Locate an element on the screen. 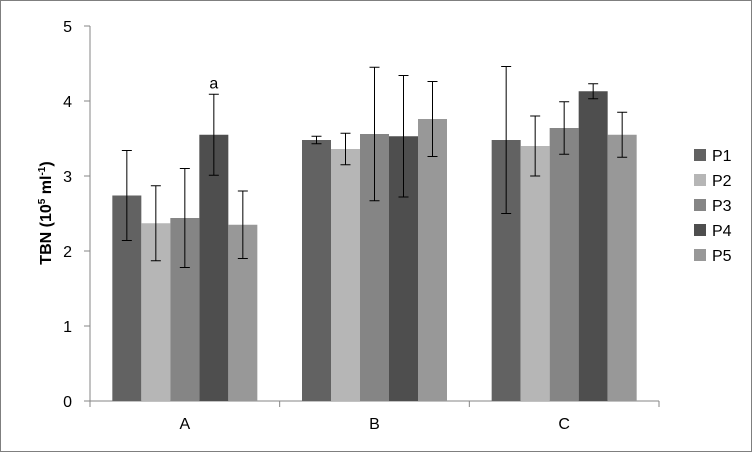 Image resolution: width=752 pixels, height=452 pixels. y-axis-label-sup1: 5 is located at coordinates (42, 201).